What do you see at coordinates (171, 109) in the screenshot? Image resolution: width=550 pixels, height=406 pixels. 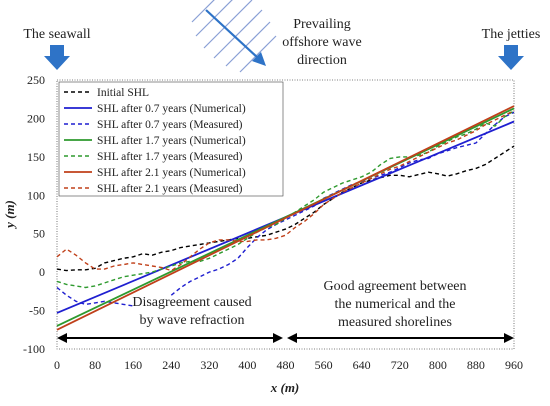 I see `legend-entry-label: SHL after 0.7 years (Numerical)` at bounding box center [171, 109].